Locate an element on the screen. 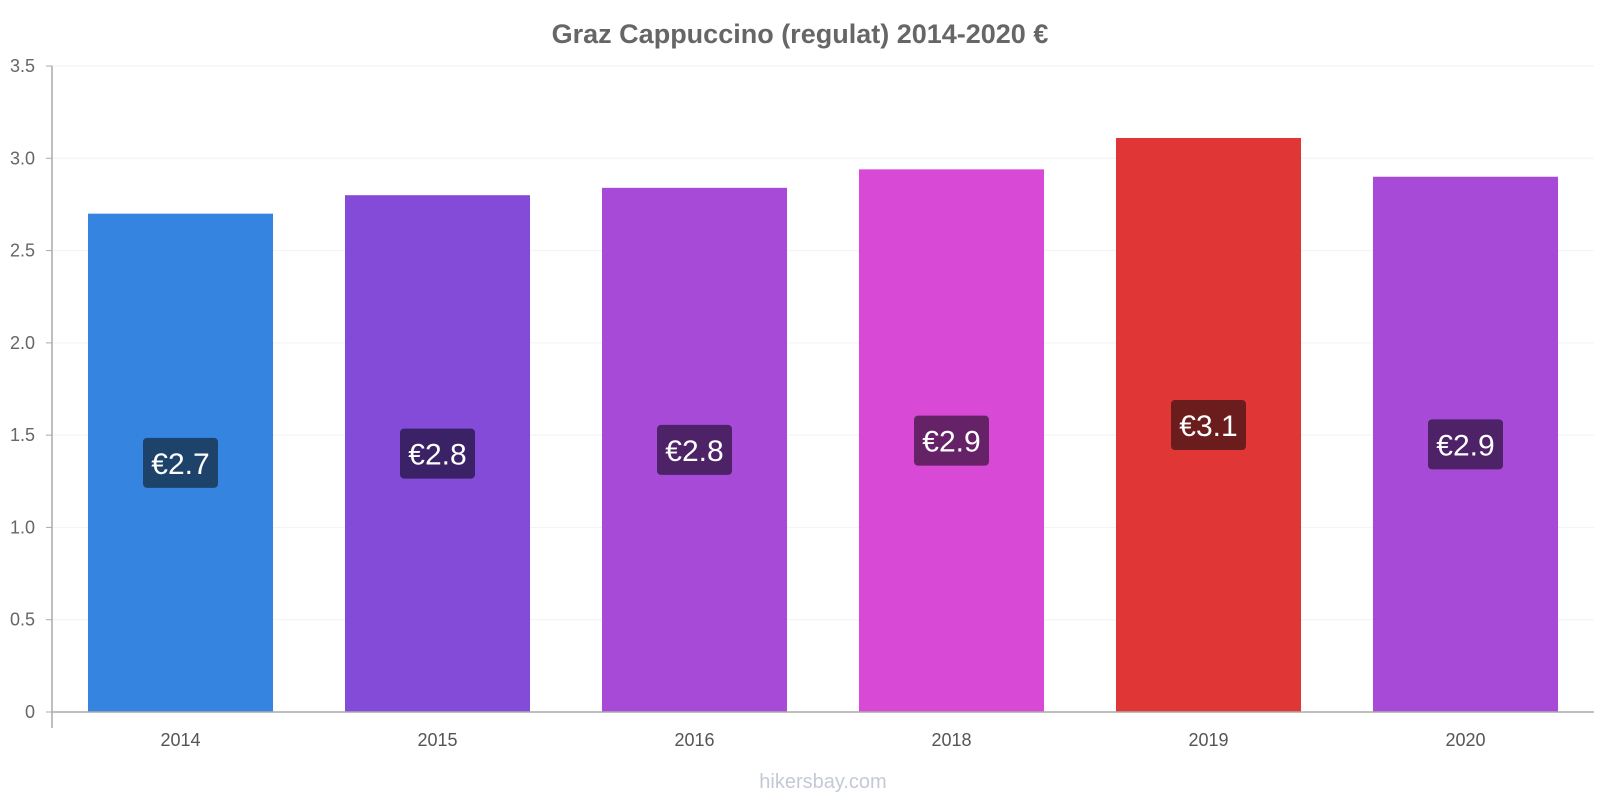 This screenshot has height=800, width=1600. y-axis-ticks: 0 0.5 1.0 1.5 2.0 2.5 3.0 3.5 is located at coordinates (31, 389).